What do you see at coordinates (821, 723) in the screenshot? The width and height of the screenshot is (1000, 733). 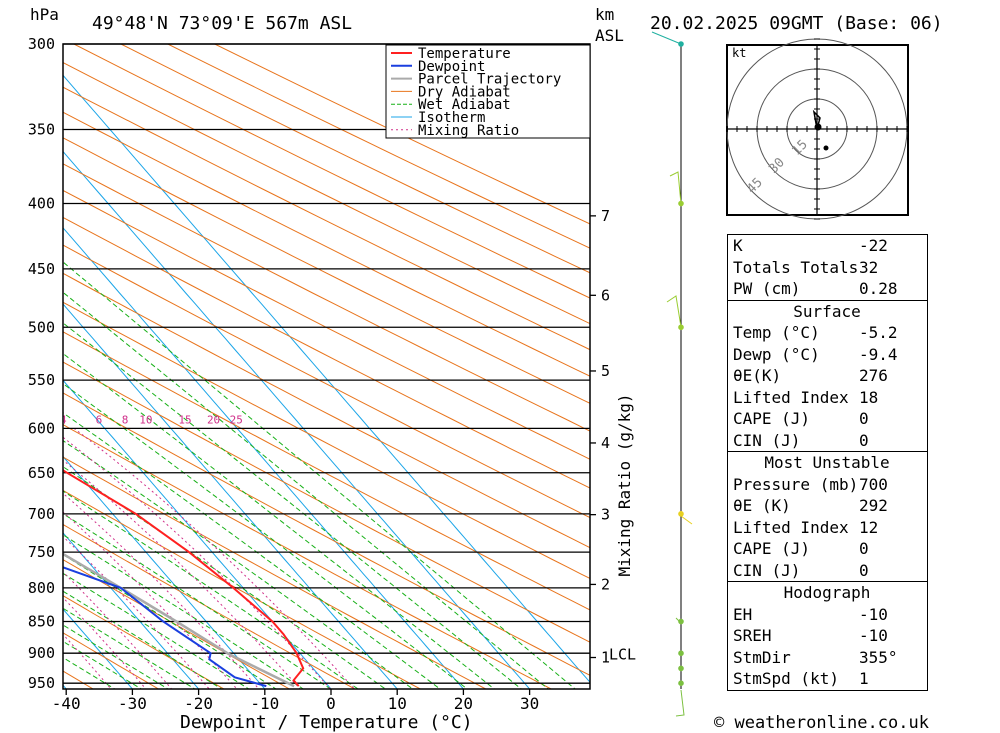 I see `copyright: © weatheronline.co.uk` at bounding box center [821, 723].